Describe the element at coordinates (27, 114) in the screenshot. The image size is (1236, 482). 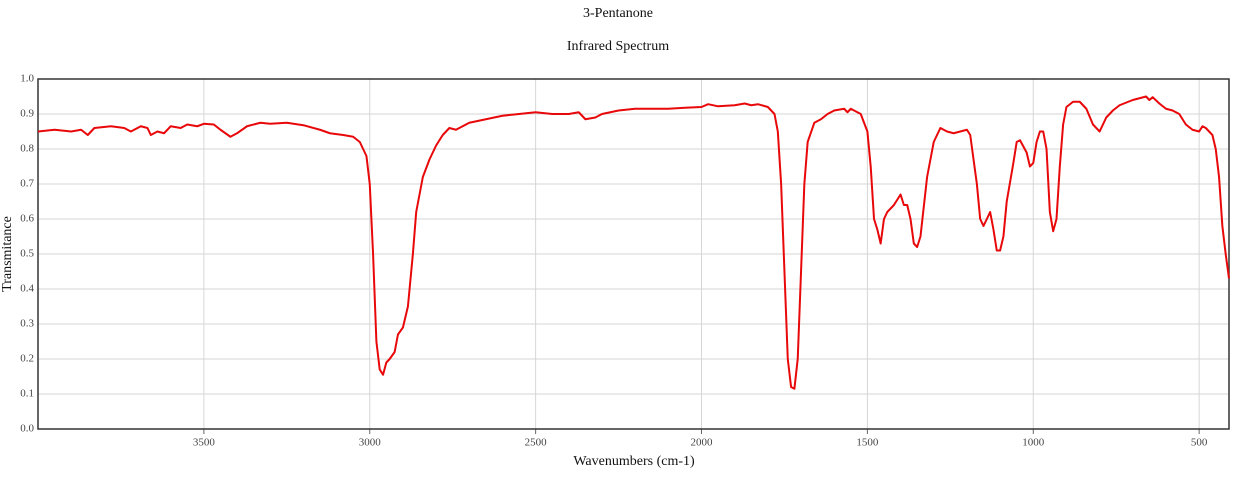
I see `y-tick-label: 0.9` at that location.